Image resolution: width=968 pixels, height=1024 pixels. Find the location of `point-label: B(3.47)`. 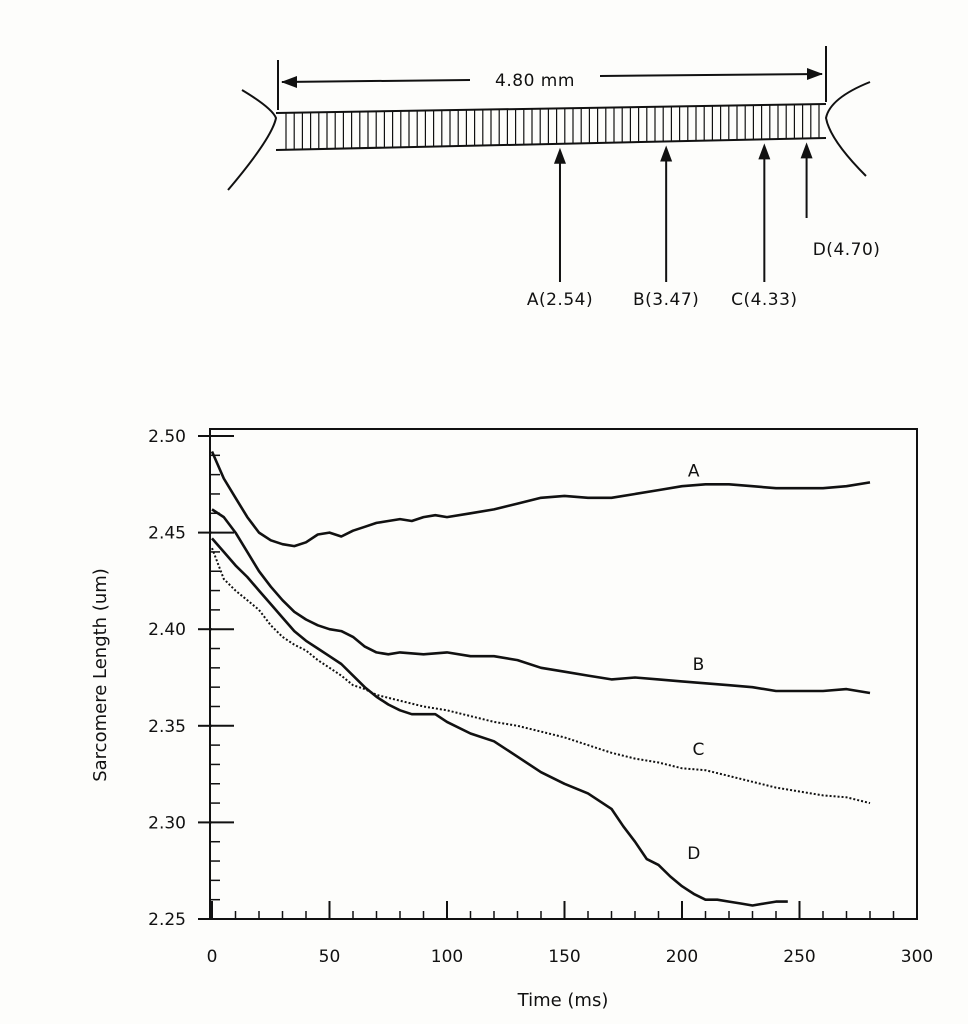

point-label: B(3.47) is located at coordinates (666, 300).